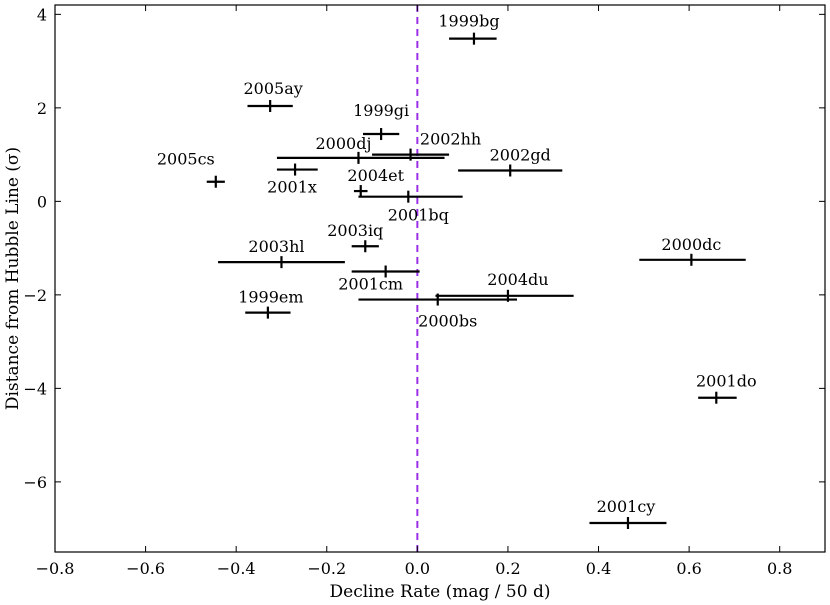 The height and width of the screenshot is (605, 830). I want to click on data-point-2000dc: 2000dc, so click(692, 250).